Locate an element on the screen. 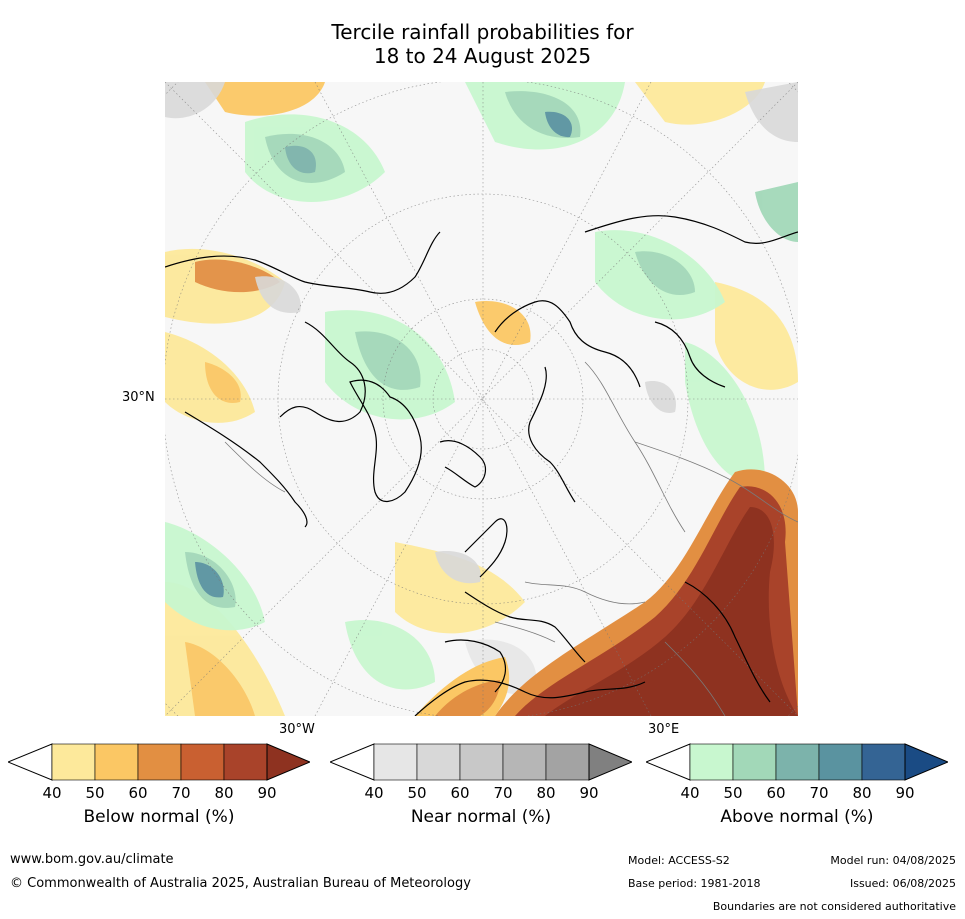  model-text: Model: ACCESS-S2 is located at coordinates (679, 860).